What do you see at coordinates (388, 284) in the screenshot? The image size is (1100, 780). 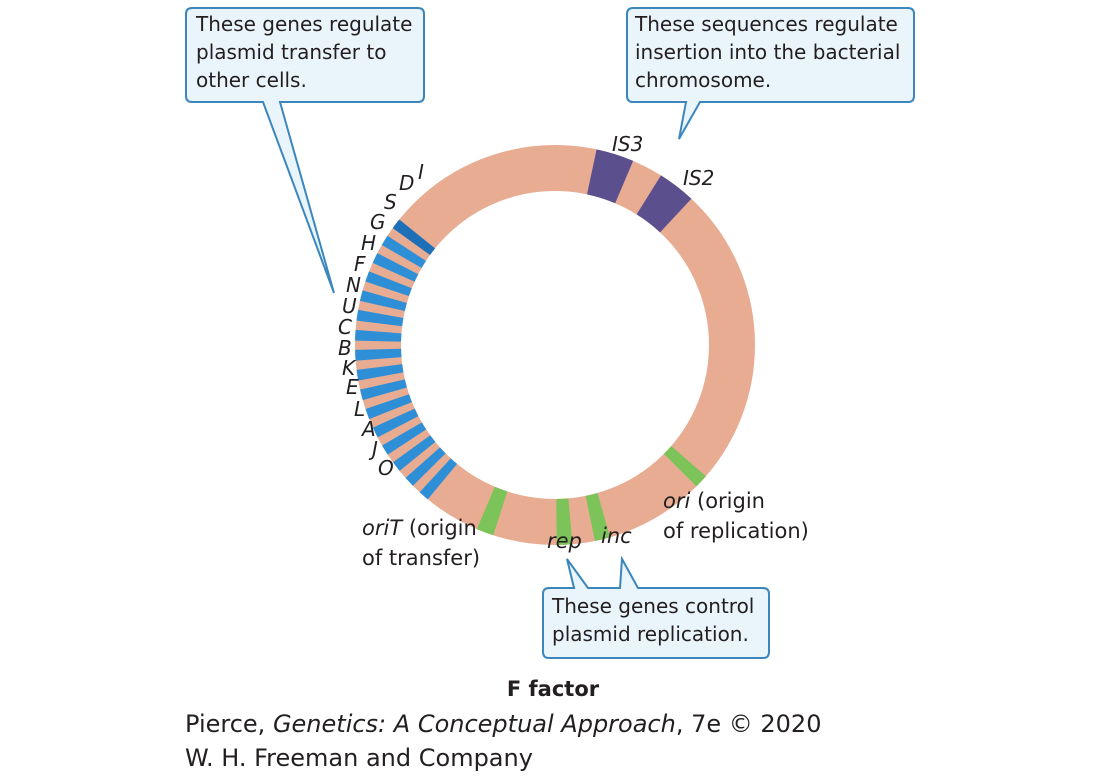 I see `tra-gene-band-L` at bounding box center [388, 284].